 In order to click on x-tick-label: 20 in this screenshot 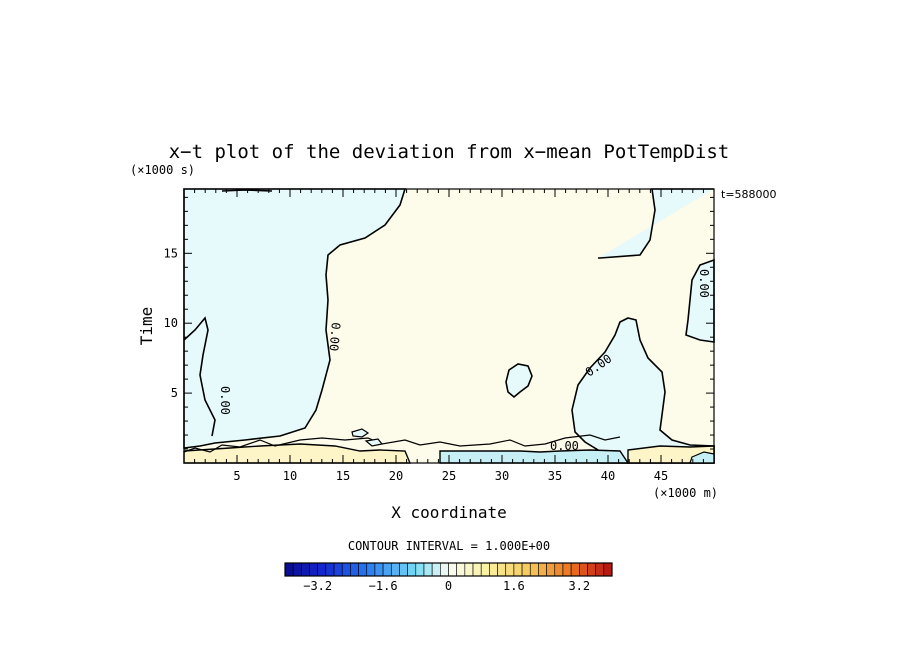, I will do `click(396, 476)`.